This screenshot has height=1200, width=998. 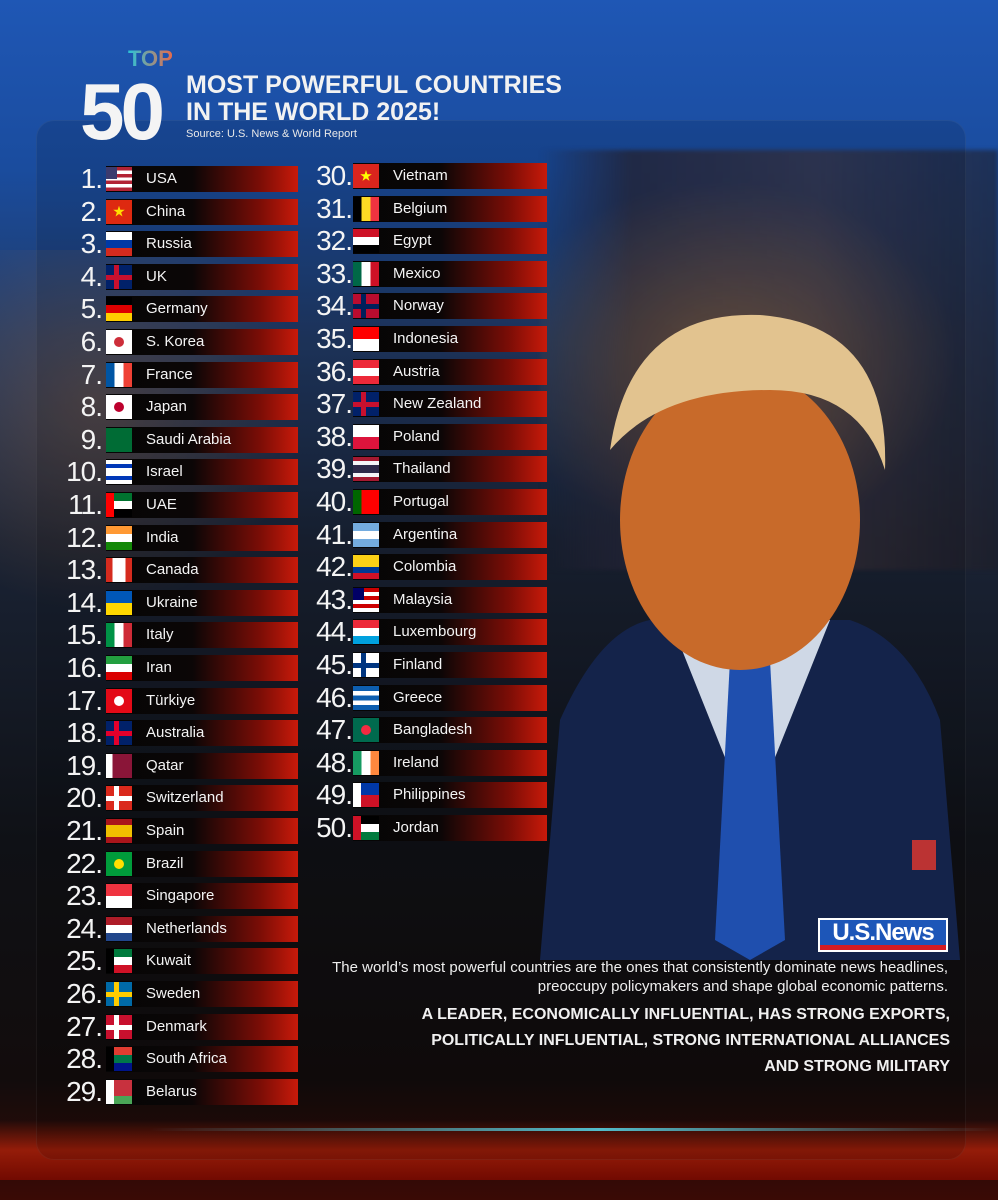 What do you see at coordinates (450, 339) in the screenshot?
I see `country-bar: Indonesia` at bounding box center [450, 339].